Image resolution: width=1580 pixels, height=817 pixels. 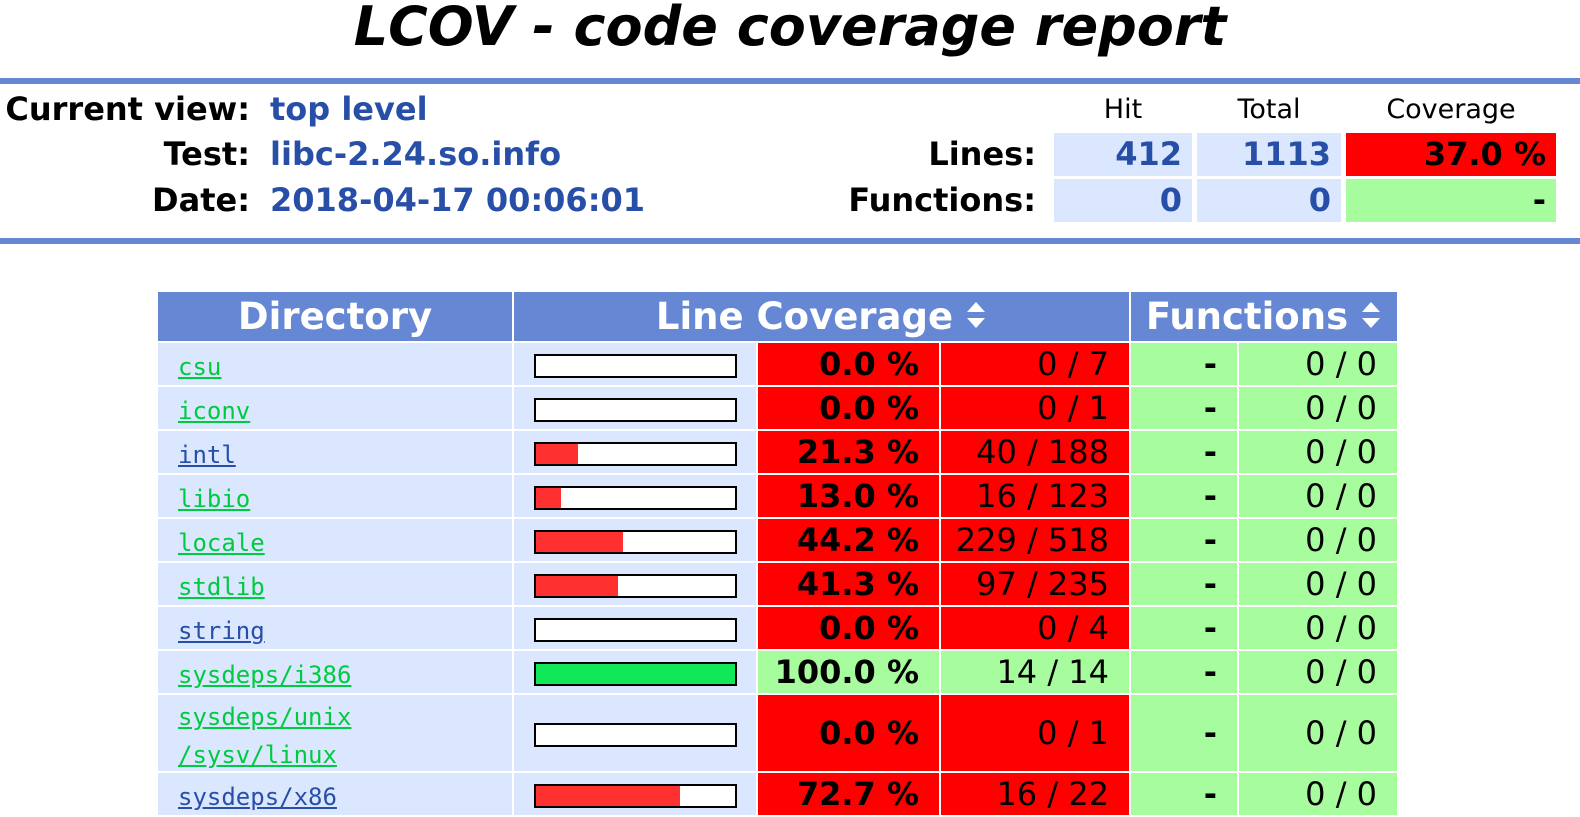 What do you see at coordinates (335, 584) in the screenshot?
I see `directory-cell: stdlib` at bounding box center [335, 584].